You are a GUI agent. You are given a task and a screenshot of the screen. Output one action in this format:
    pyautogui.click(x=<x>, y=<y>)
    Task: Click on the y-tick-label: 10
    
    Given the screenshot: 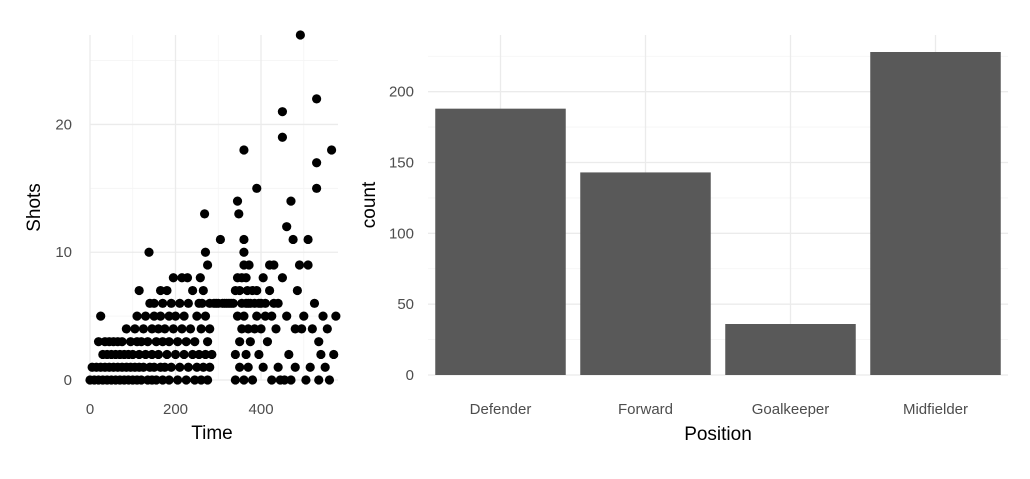 What is the action you would take?
    pyautogui.click(x=63, y=252)
    